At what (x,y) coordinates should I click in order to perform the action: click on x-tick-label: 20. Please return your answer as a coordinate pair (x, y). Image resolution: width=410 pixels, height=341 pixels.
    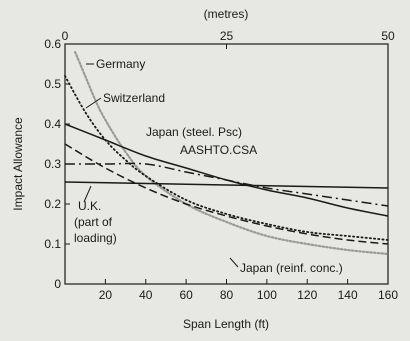
    Looking at the image, I should click on (106, 295).